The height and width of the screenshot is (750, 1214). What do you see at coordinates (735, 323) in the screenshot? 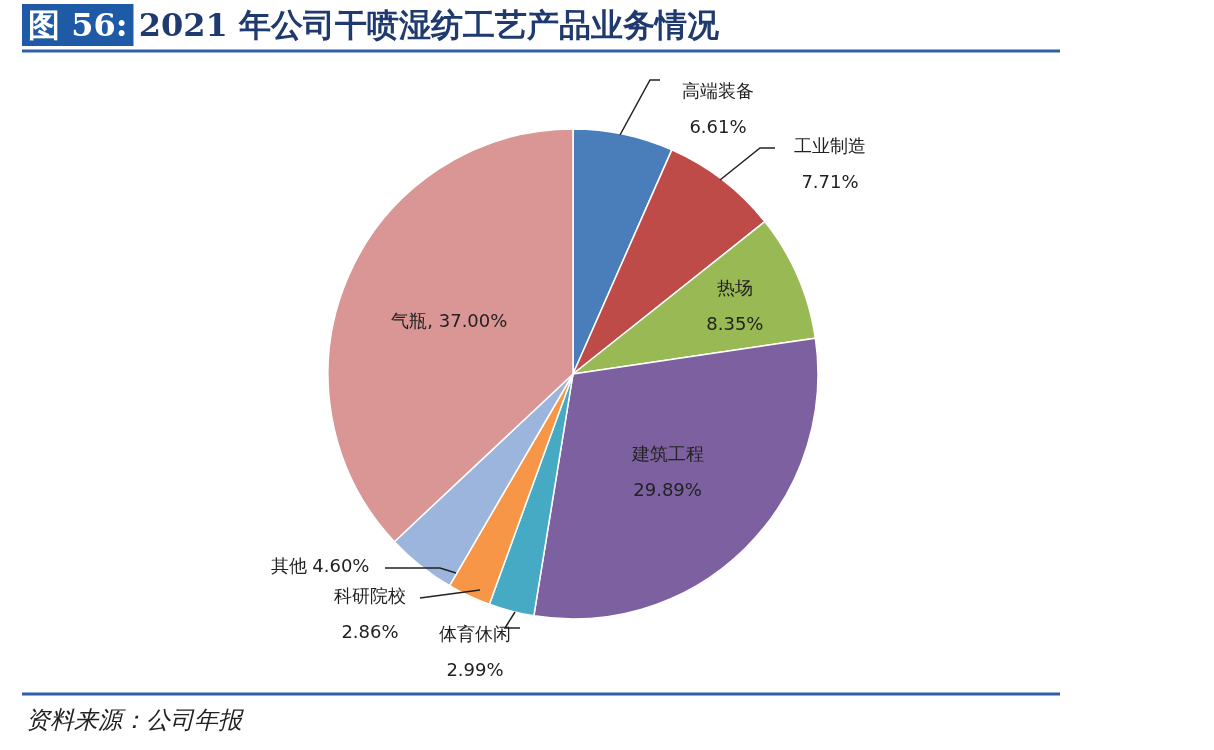
I see `data-label: 8.35%` at bounding box center [735, 323].